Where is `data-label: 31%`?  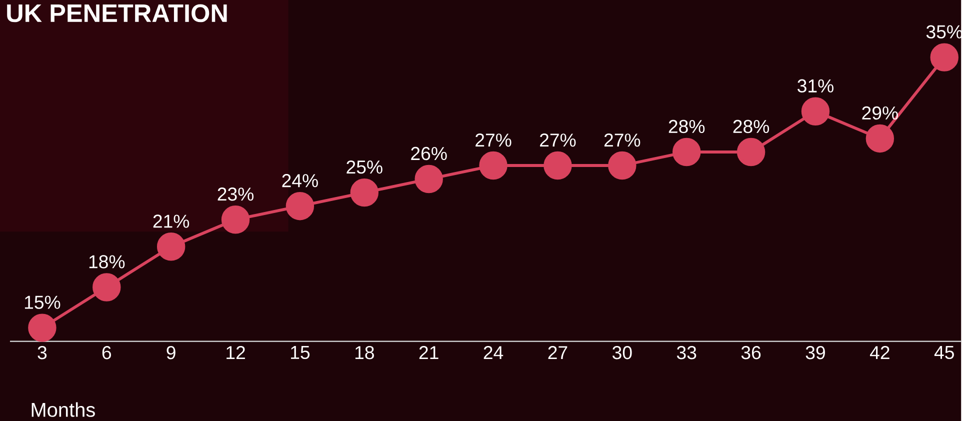 data-label: 31% is located at coordinates (816, 85).